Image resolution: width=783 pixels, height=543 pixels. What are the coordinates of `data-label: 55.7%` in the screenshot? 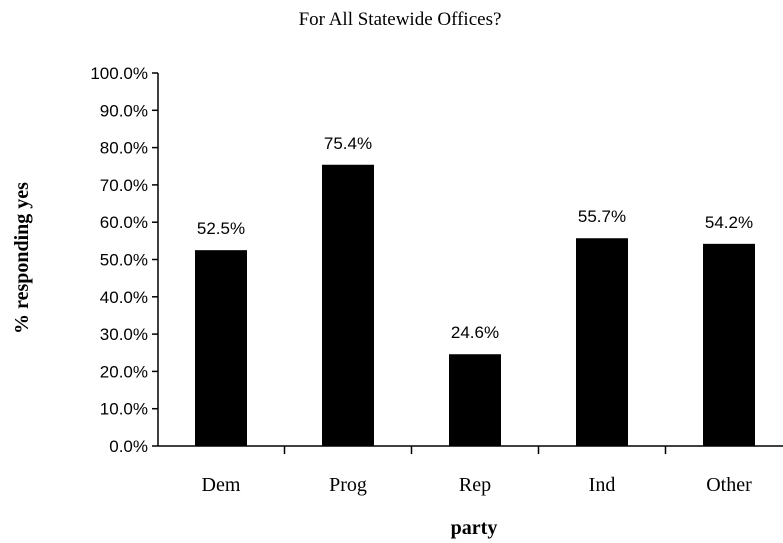 It's located at (602, 216).